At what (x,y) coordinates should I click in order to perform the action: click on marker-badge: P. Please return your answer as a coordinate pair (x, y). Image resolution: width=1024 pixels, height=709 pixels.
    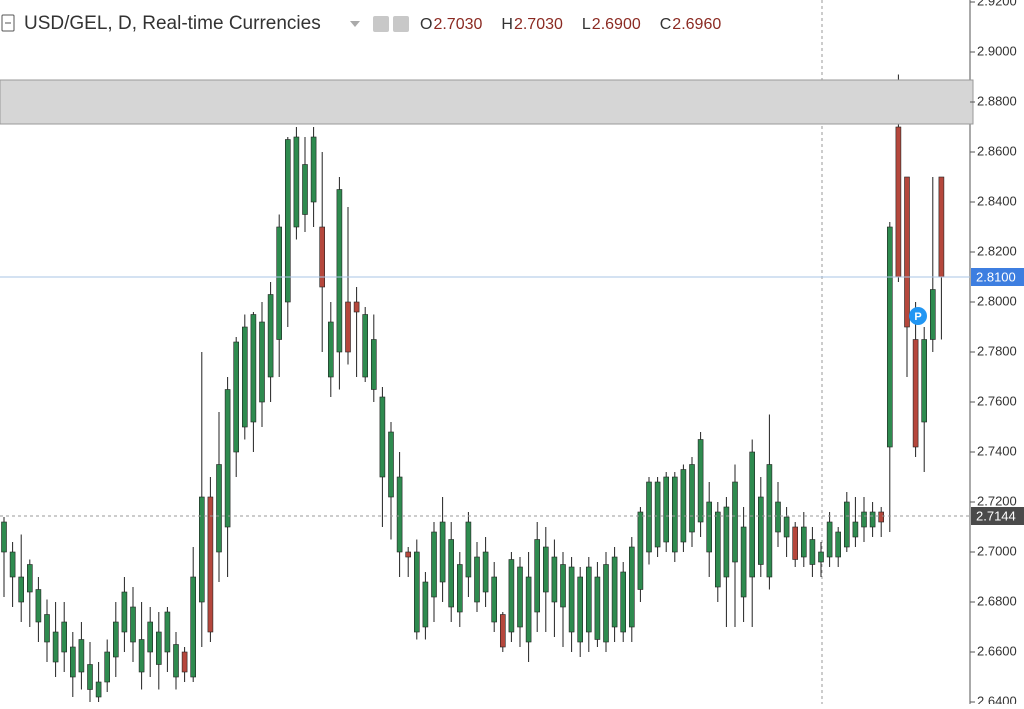
    Looking at the image, I should click on (918, 316).